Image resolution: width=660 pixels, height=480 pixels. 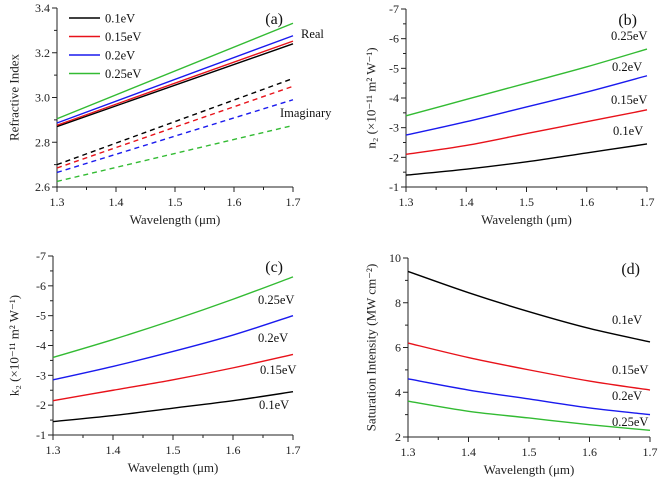 I want to click on y-axis-title: n₂ (×10⁻¹¹ m² W⁻¹), so click(x=371, y=97).